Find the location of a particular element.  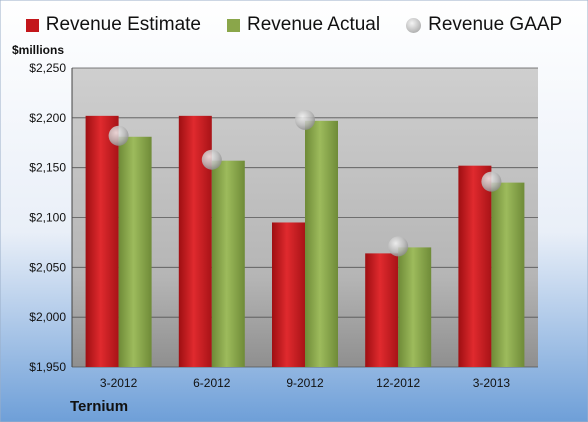

x-tick-label: 3-2013 is located at coordinates (492, 383).